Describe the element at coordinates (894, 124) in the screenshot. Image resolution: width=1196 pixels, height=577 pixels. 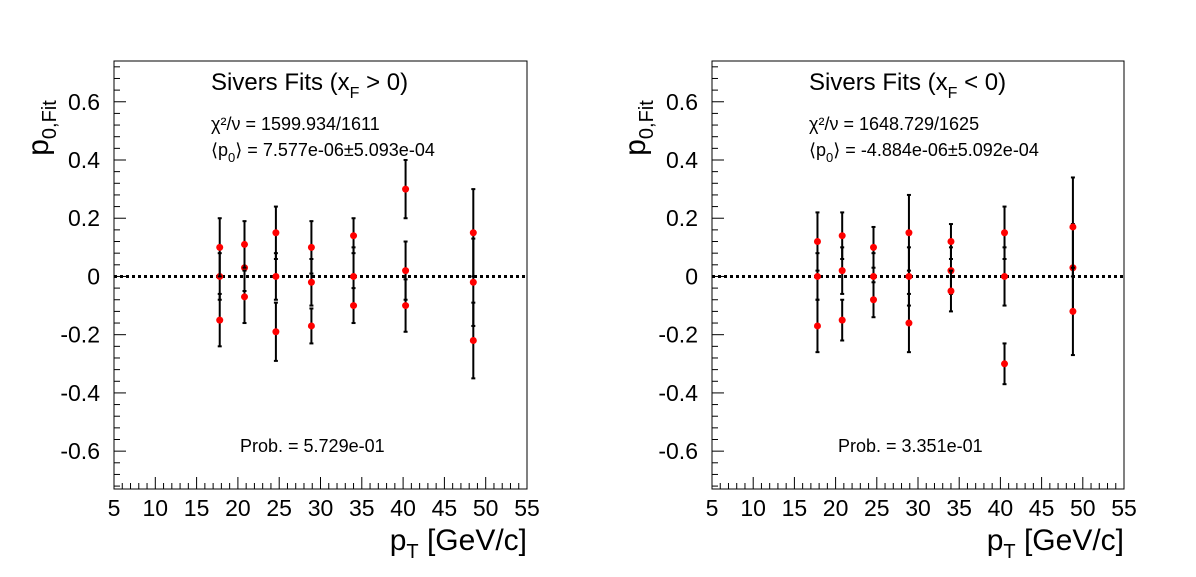
I see `chi2-label: χ²/ν = 1648.729/1625` at that location.